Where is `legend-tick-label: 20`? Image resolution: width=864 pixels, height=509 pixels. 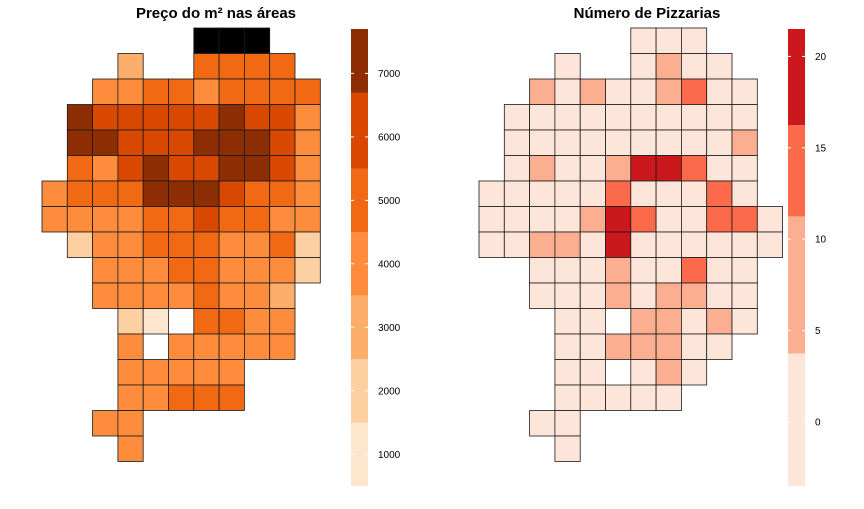 legend-tick-label: 20 is located at coordinates (821, 57).